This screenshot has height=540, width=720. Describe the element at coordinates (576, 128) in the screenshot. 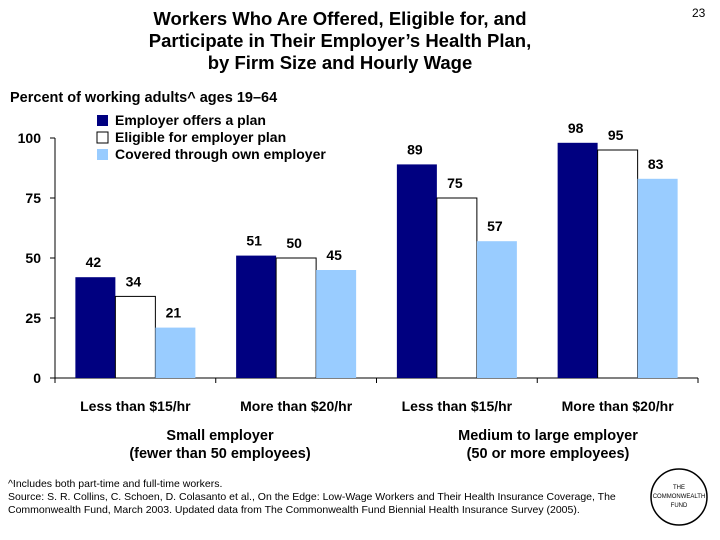

I see `bar-value-label: 98` at that location.